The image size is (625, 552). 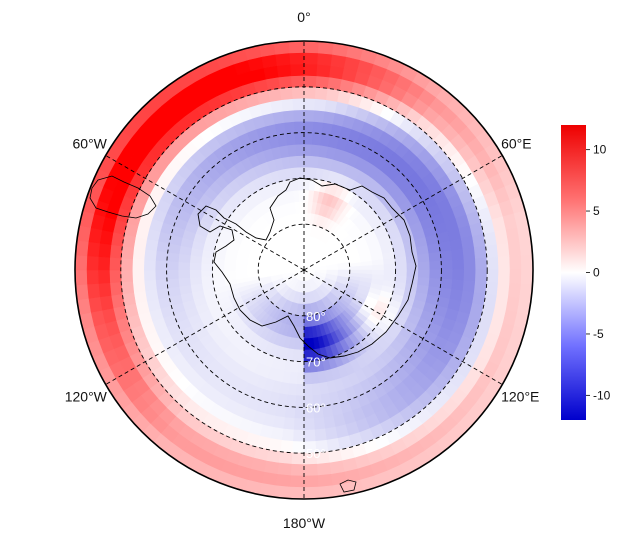 I want to click on colorbar-tick-label: -10, so click(x=602, y=395).